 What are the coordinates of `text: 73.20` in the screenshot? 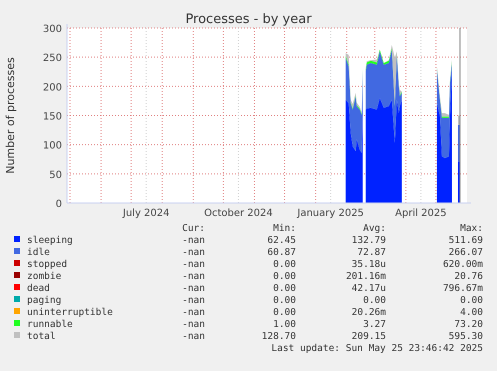 It's located at (469, 324).